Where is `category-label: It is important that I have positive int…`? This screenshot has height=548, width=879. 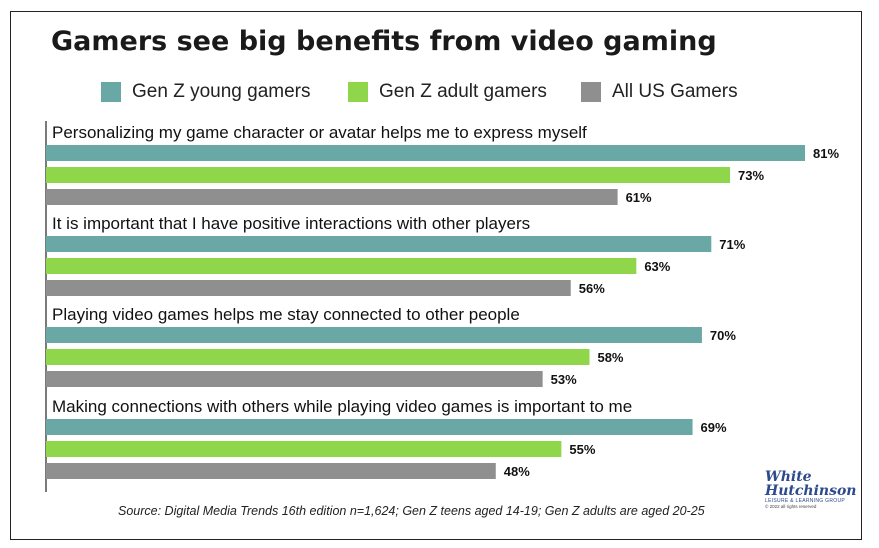 category-label: It is important that I have positive int… is located at coordinates (291, 223).